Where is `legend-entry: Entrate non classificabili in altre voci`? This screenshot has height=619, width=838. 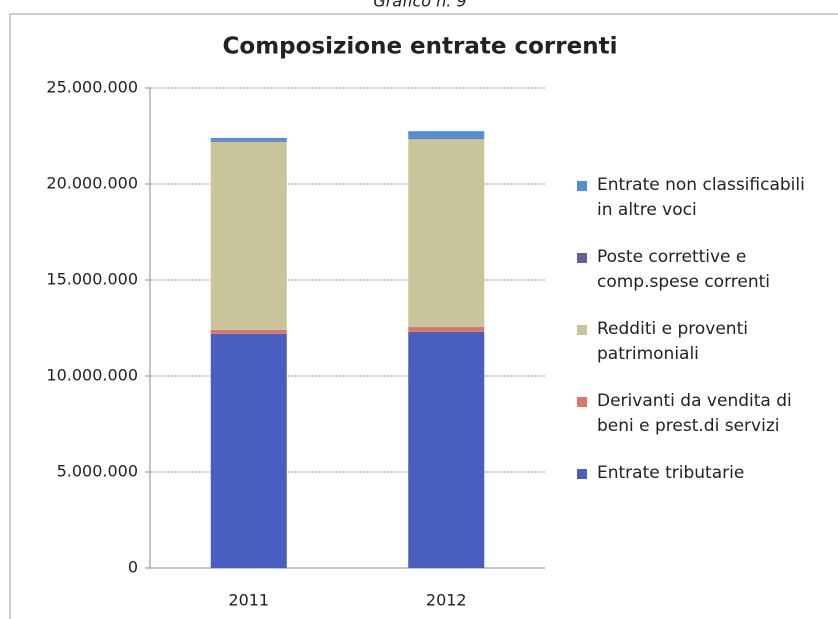 legend-entry: Entrate non classificabili in altre voci is located at coordinates (699, 198).